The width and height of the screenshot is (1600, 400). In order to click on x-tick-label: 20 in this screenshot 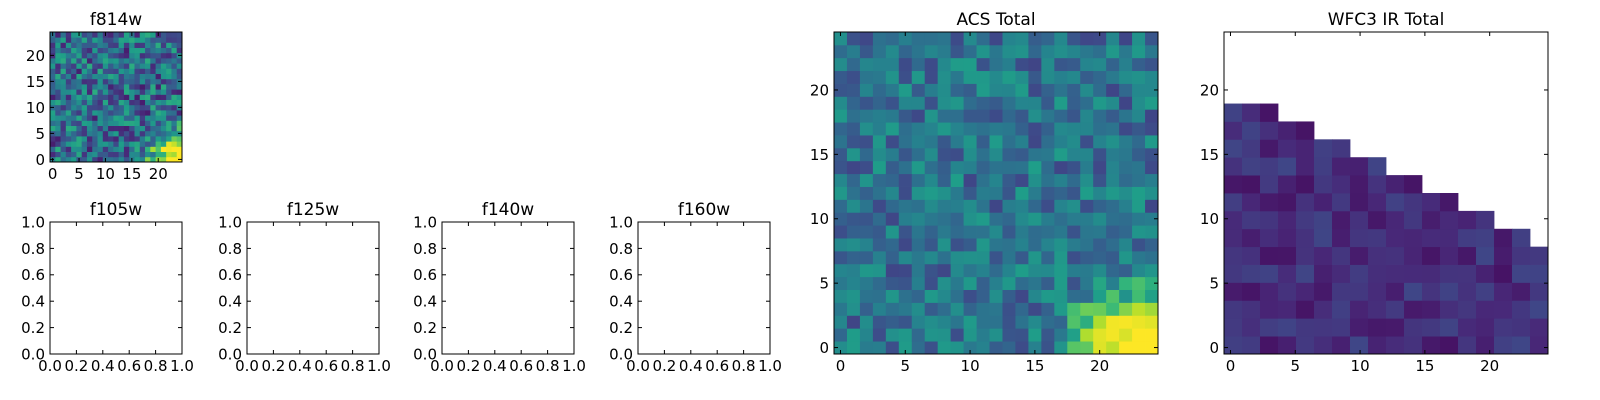, I will do `click(1489, 366)`.